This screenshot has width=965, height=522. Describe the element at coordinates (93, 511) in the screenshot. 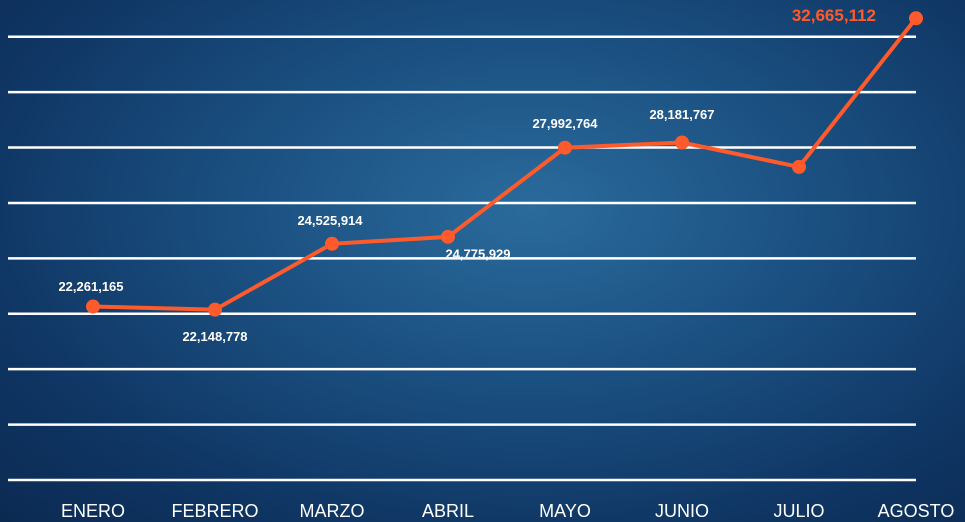

I see `x-tick-label: ENERO` at that location.